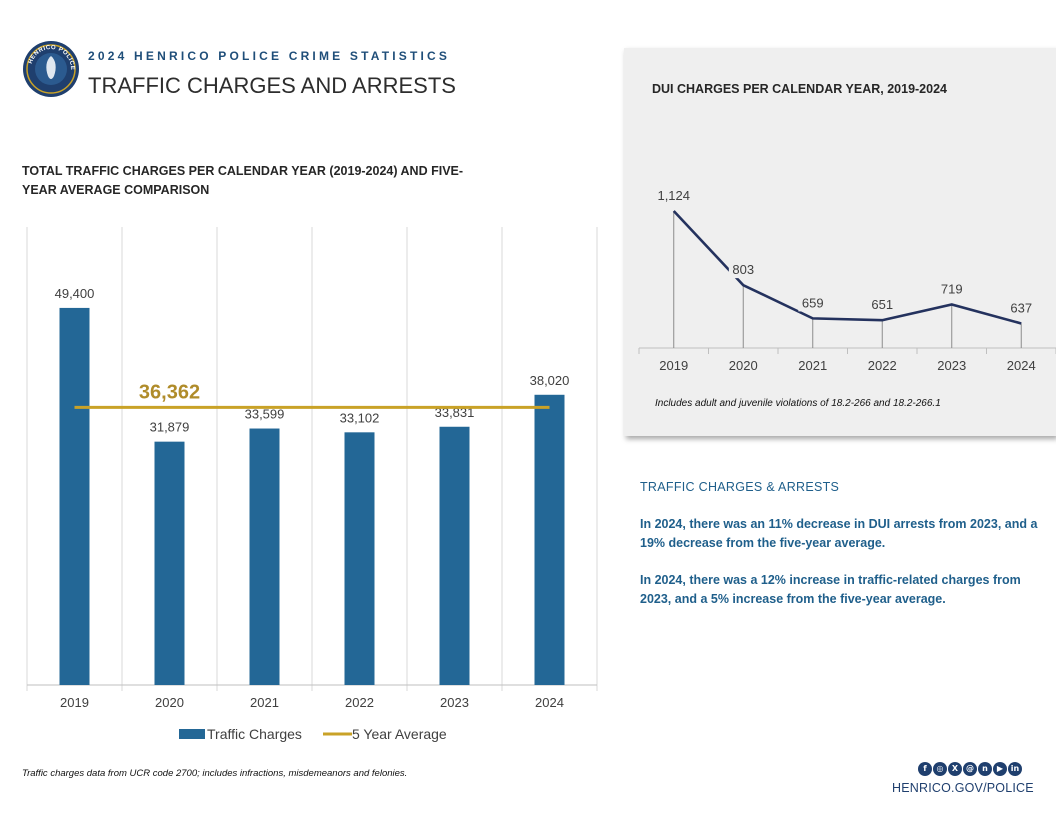 This screenshot has width=1056, height=816. I want to click on report-kicker: 2024 HENRICO POLICE CRIME STATISTICS, so click(269, 56).